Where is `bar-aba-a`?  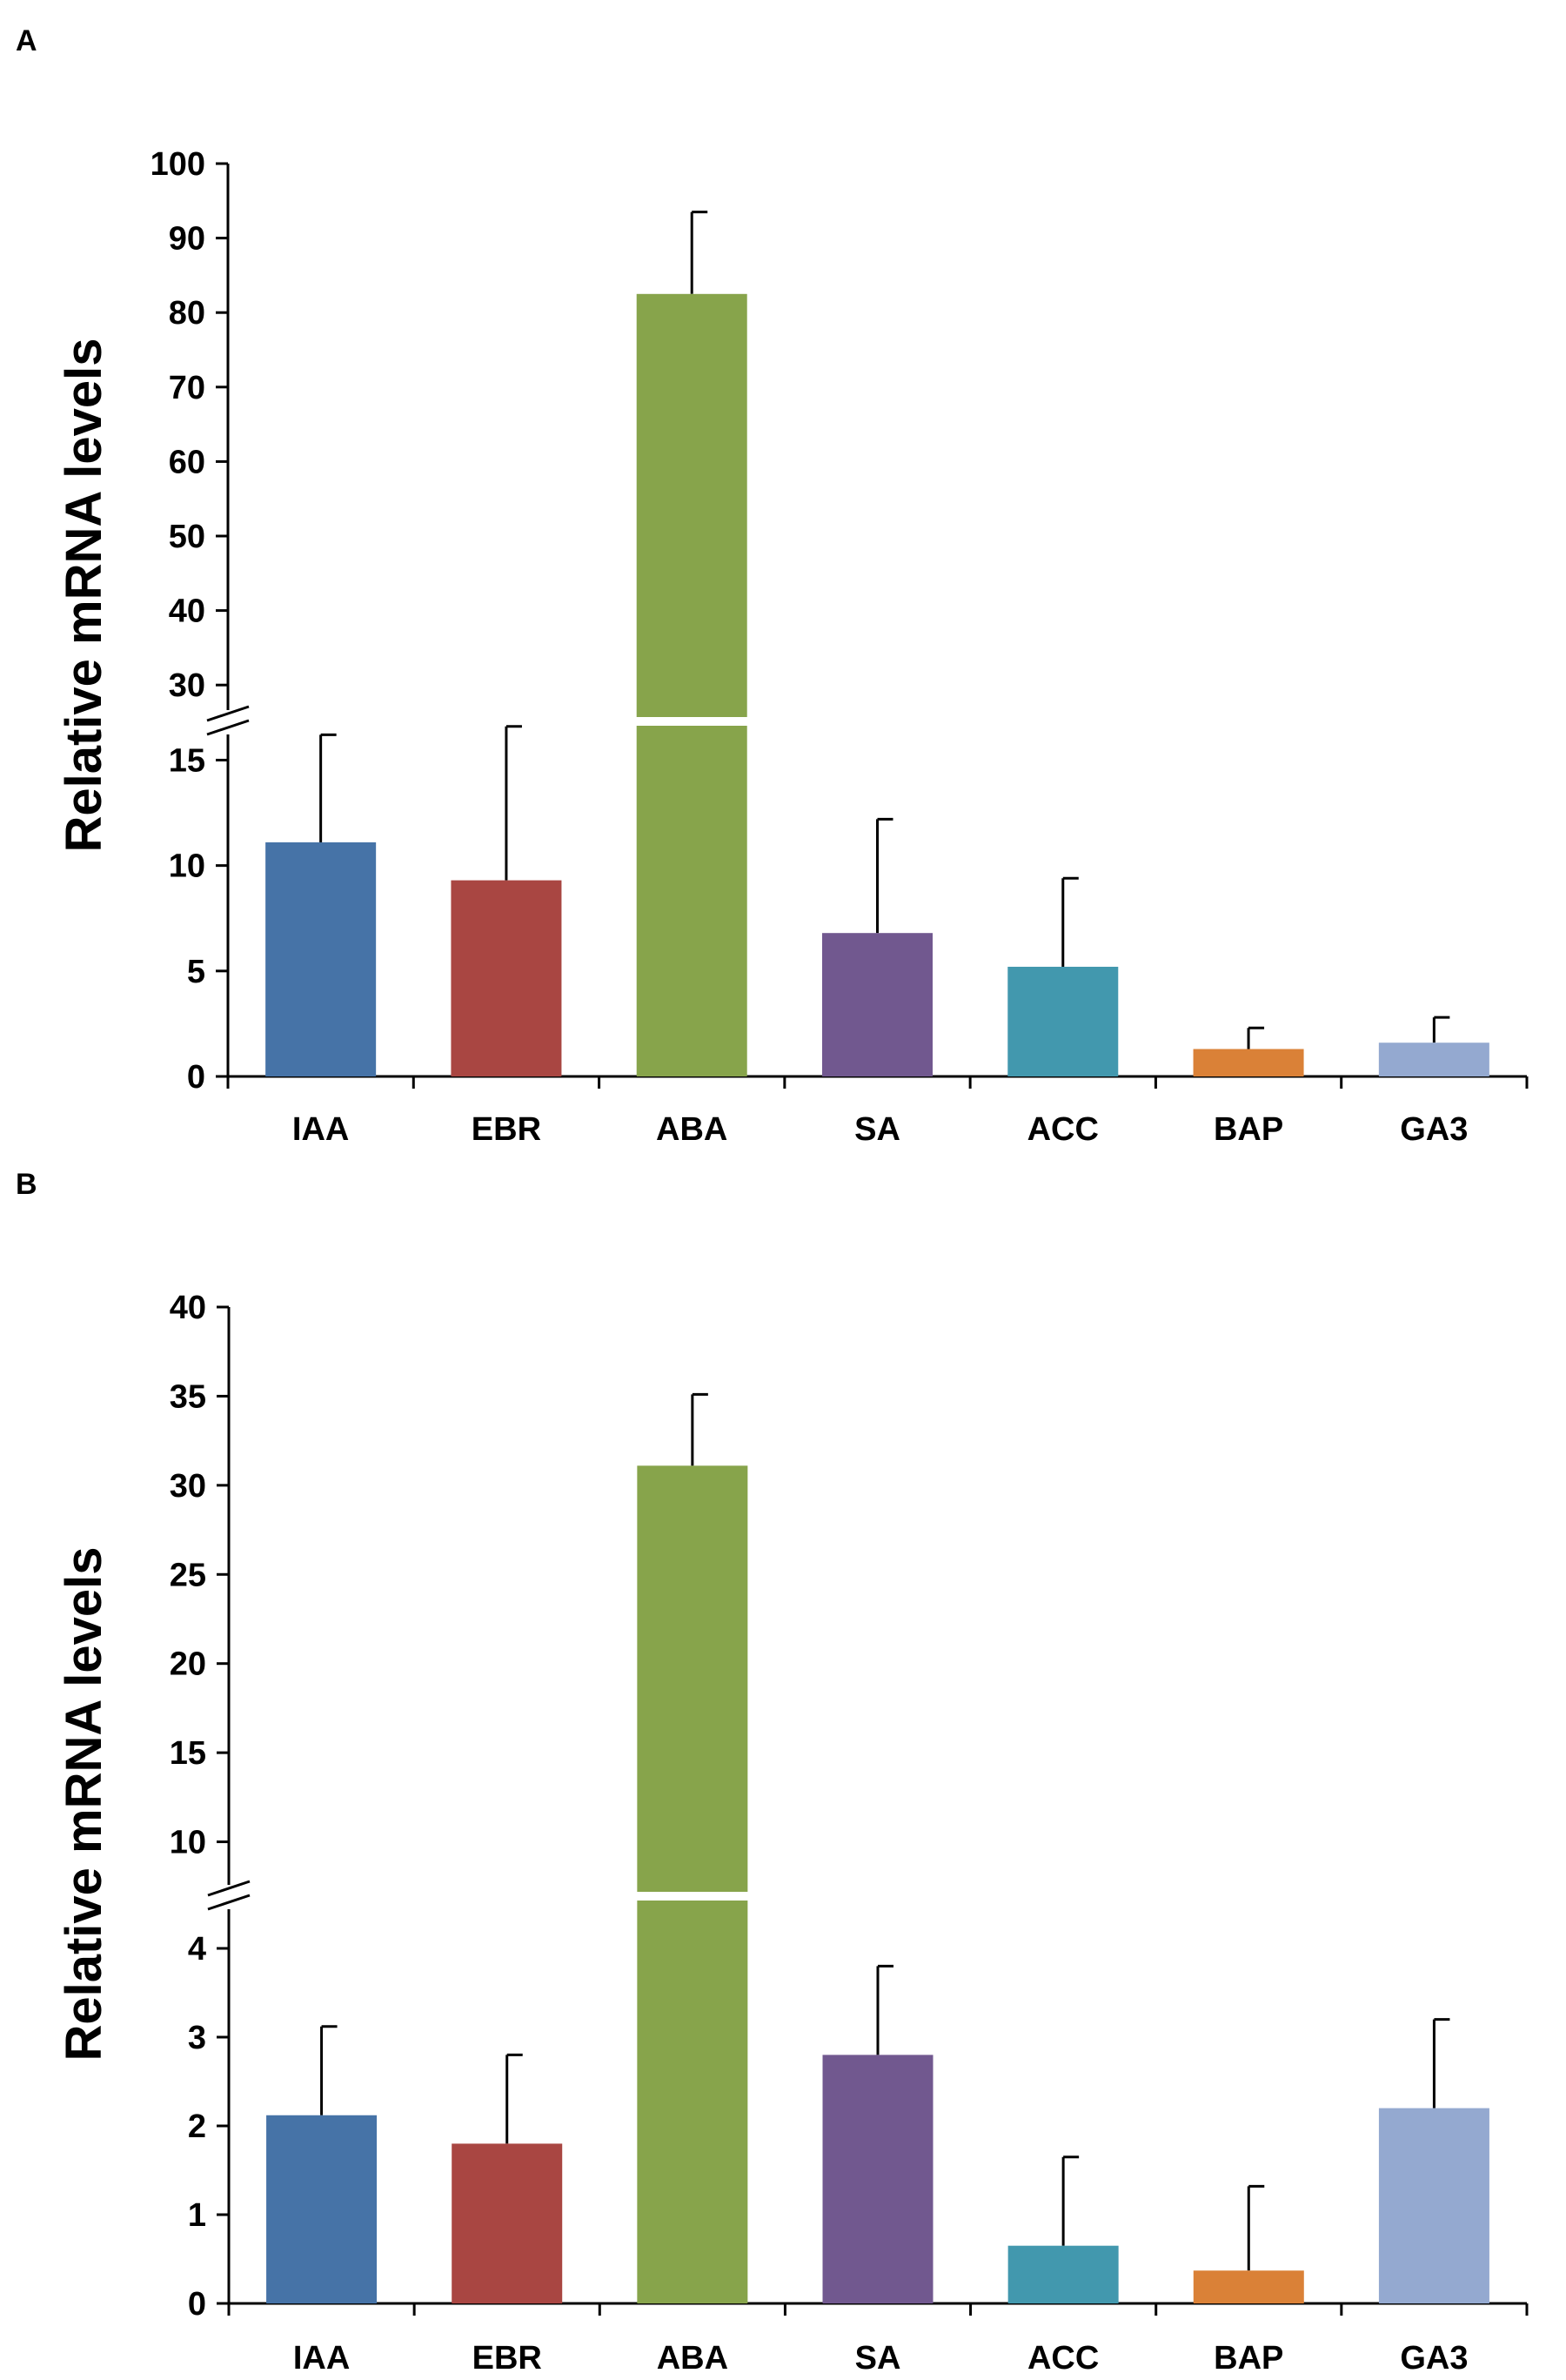
bar-aba-a is located at coordinates (691, 684).